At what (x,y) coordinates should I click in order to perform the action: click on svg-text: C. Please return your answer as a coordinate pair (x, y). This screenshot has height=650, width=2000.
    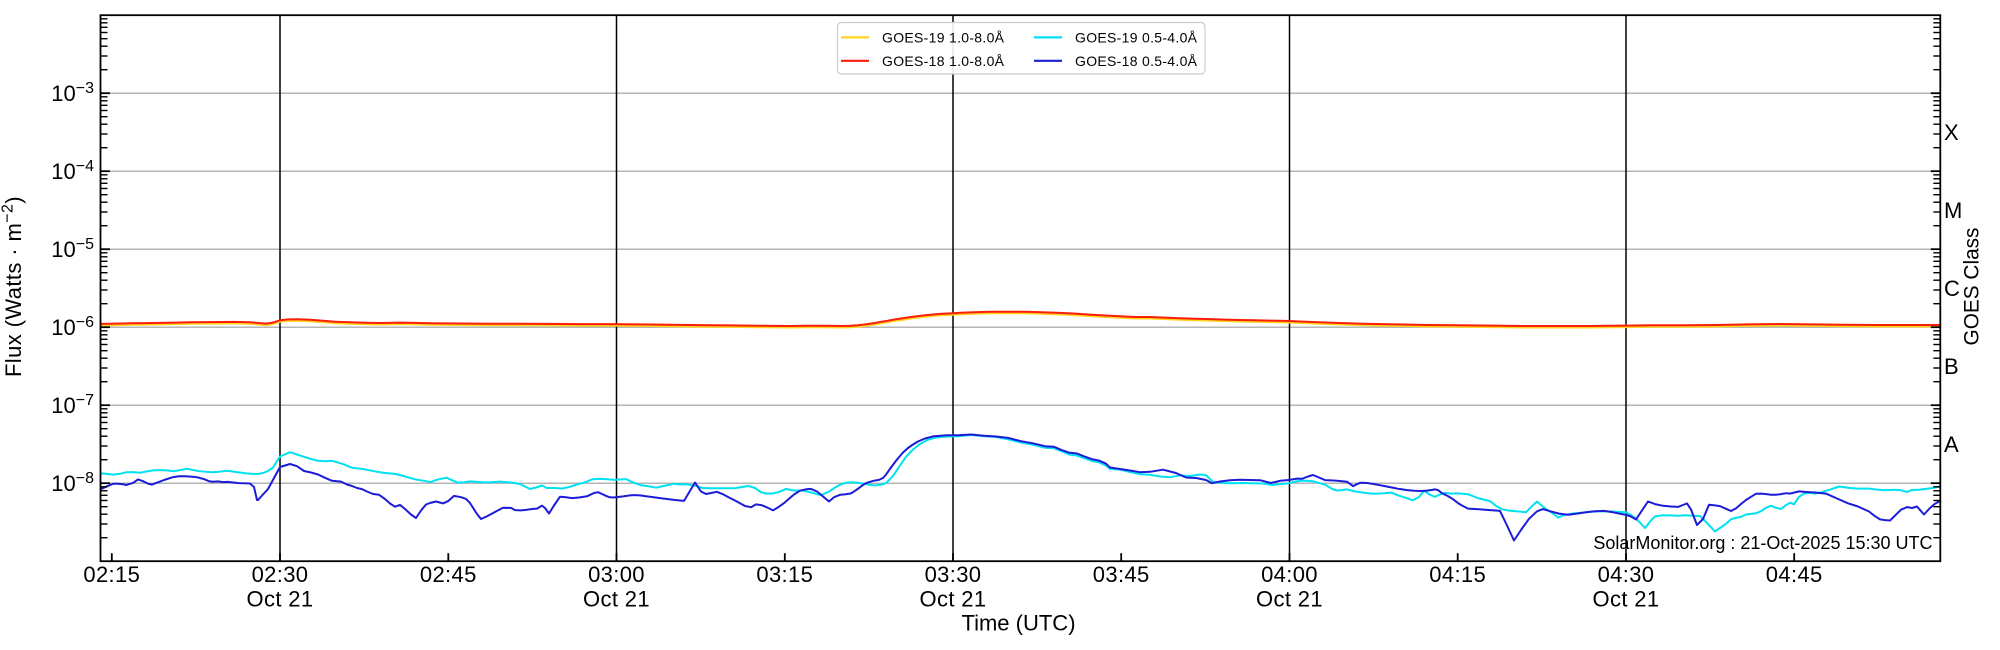
    Looking at the image, I should click on (1952, 288).